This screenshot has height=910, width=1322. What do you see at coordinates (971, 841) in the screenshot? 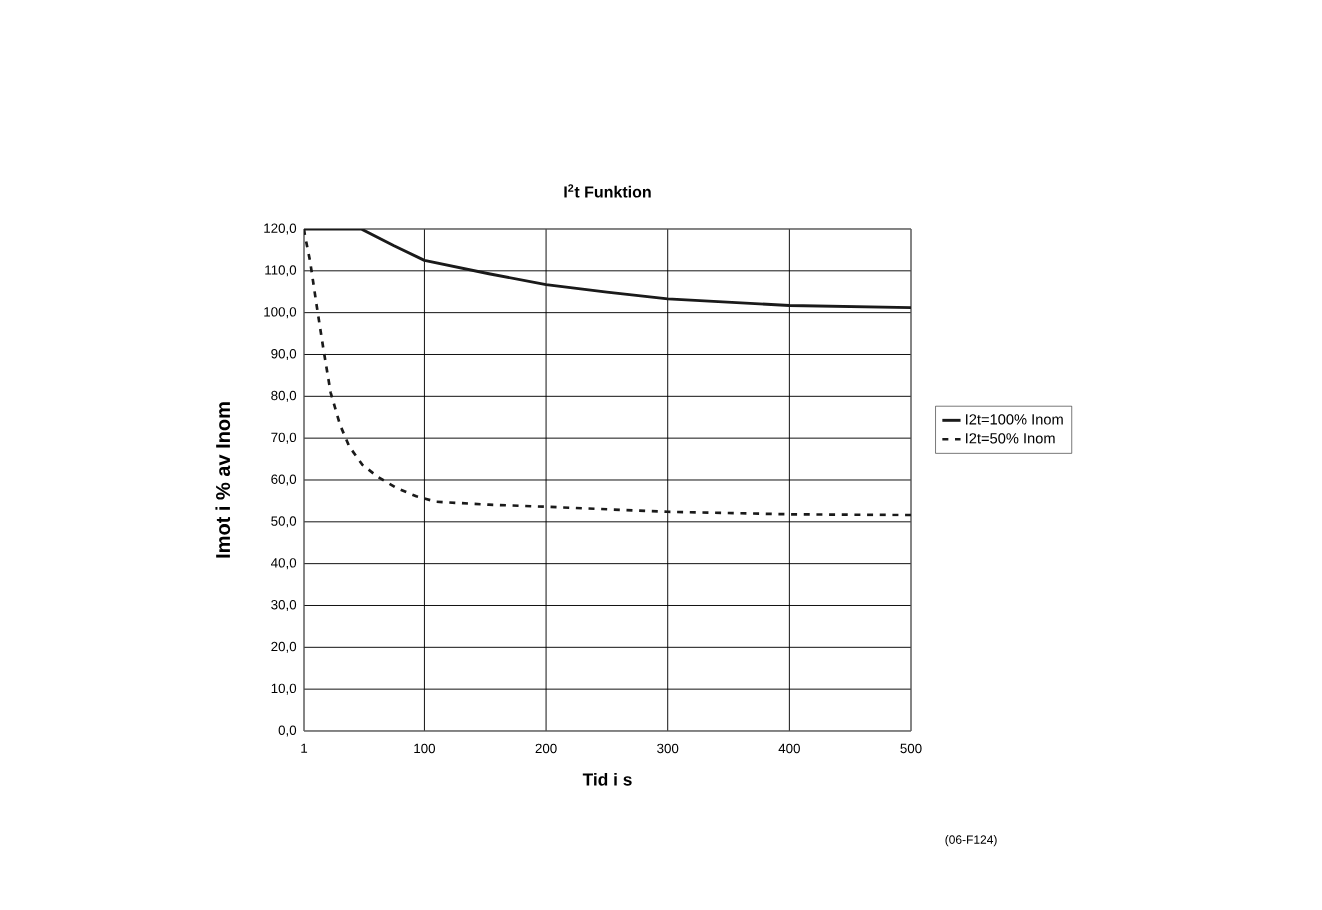
I see `text: (06-F124)` at bounding box center [971, 841].